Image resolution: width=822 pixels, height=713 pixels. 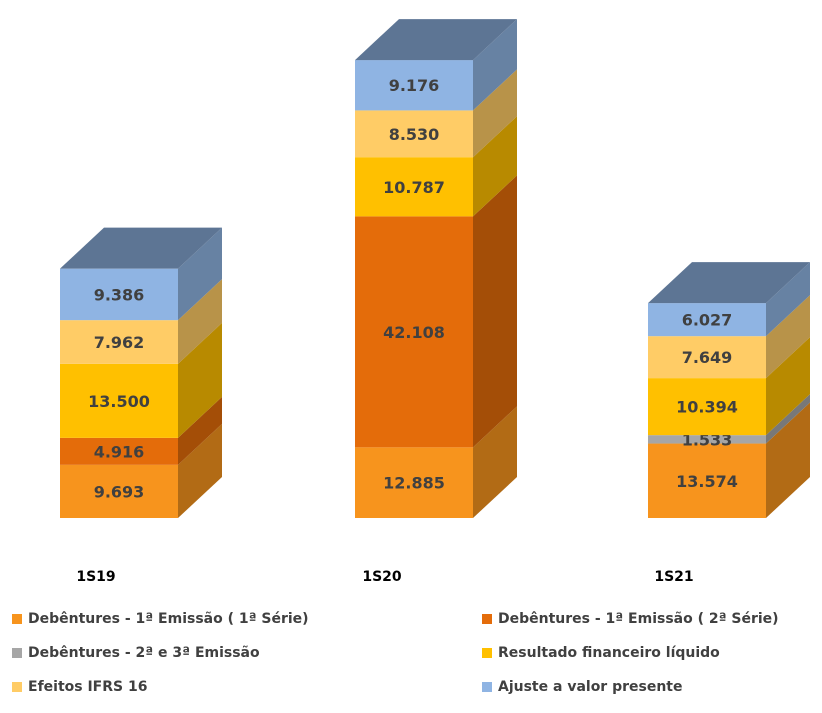 I want to click on bar-1S20-s1, so click(x=414, y=332).